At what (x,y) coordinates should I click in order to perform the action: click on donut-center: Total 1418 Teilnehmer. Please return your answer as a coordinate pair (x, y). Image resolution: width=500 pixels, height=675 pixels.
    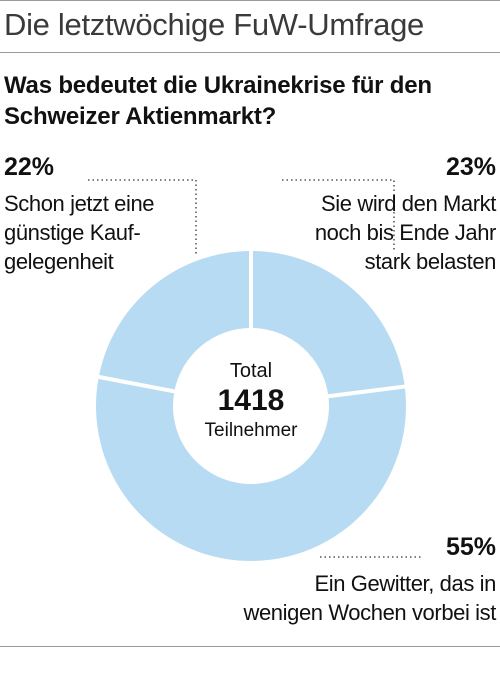
    Looking at the image, I should click on (251, 401).